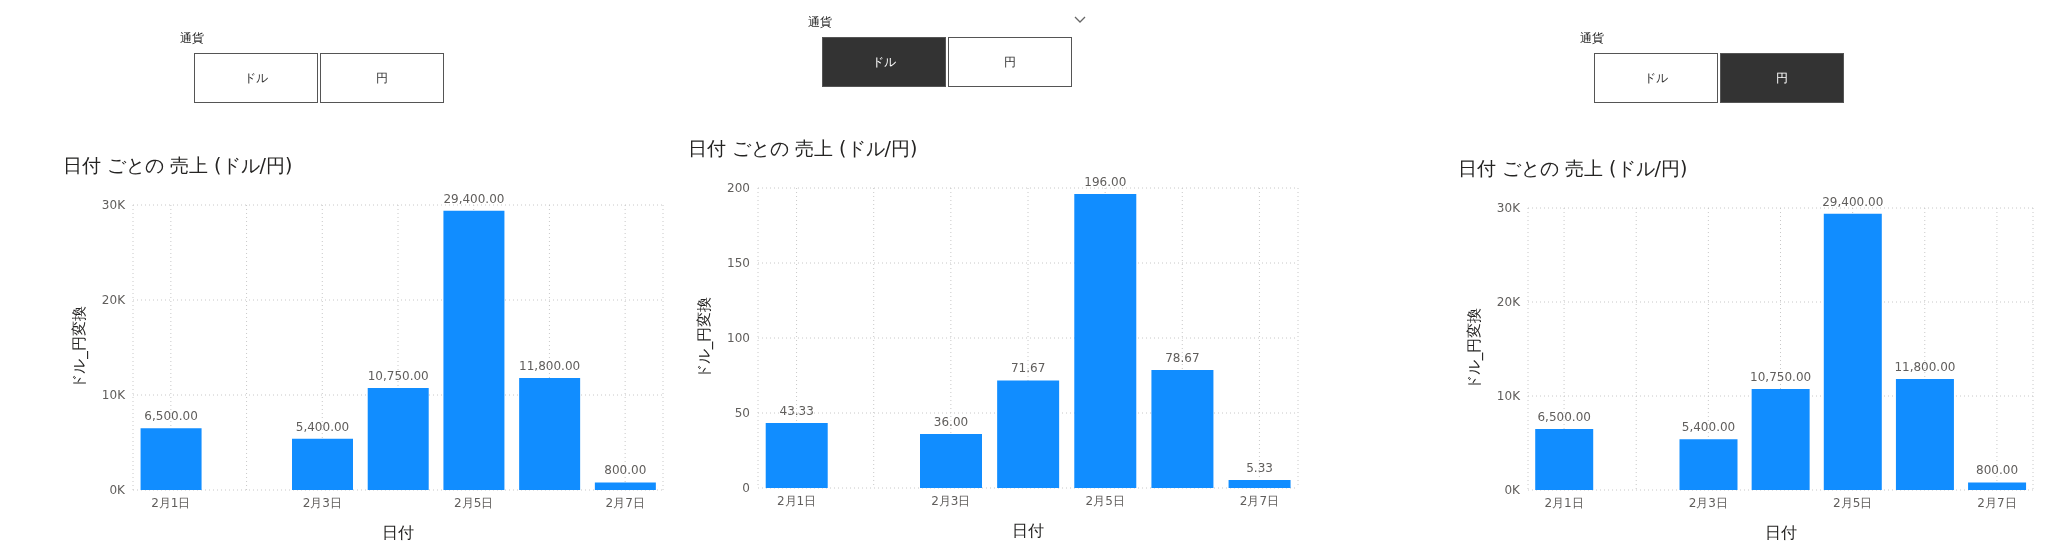  What do you see at coordinates (738, 338) in the screenshot?
I see `y-tick-label: 100` at bounding box center [738, 338].